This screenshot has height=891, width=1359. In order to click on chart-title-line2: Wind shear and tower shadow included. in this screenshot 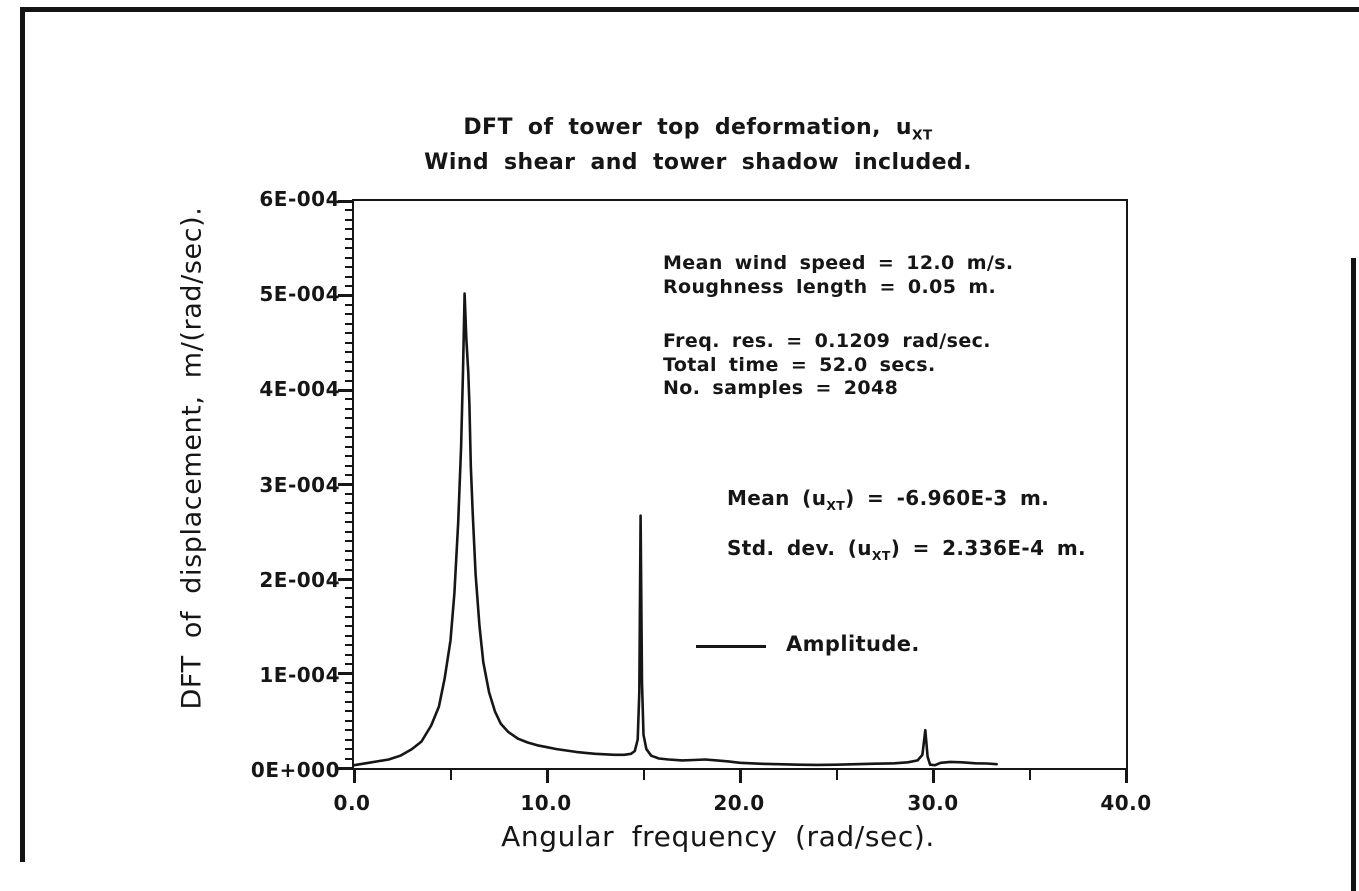, I will do `click(698, 163)`.